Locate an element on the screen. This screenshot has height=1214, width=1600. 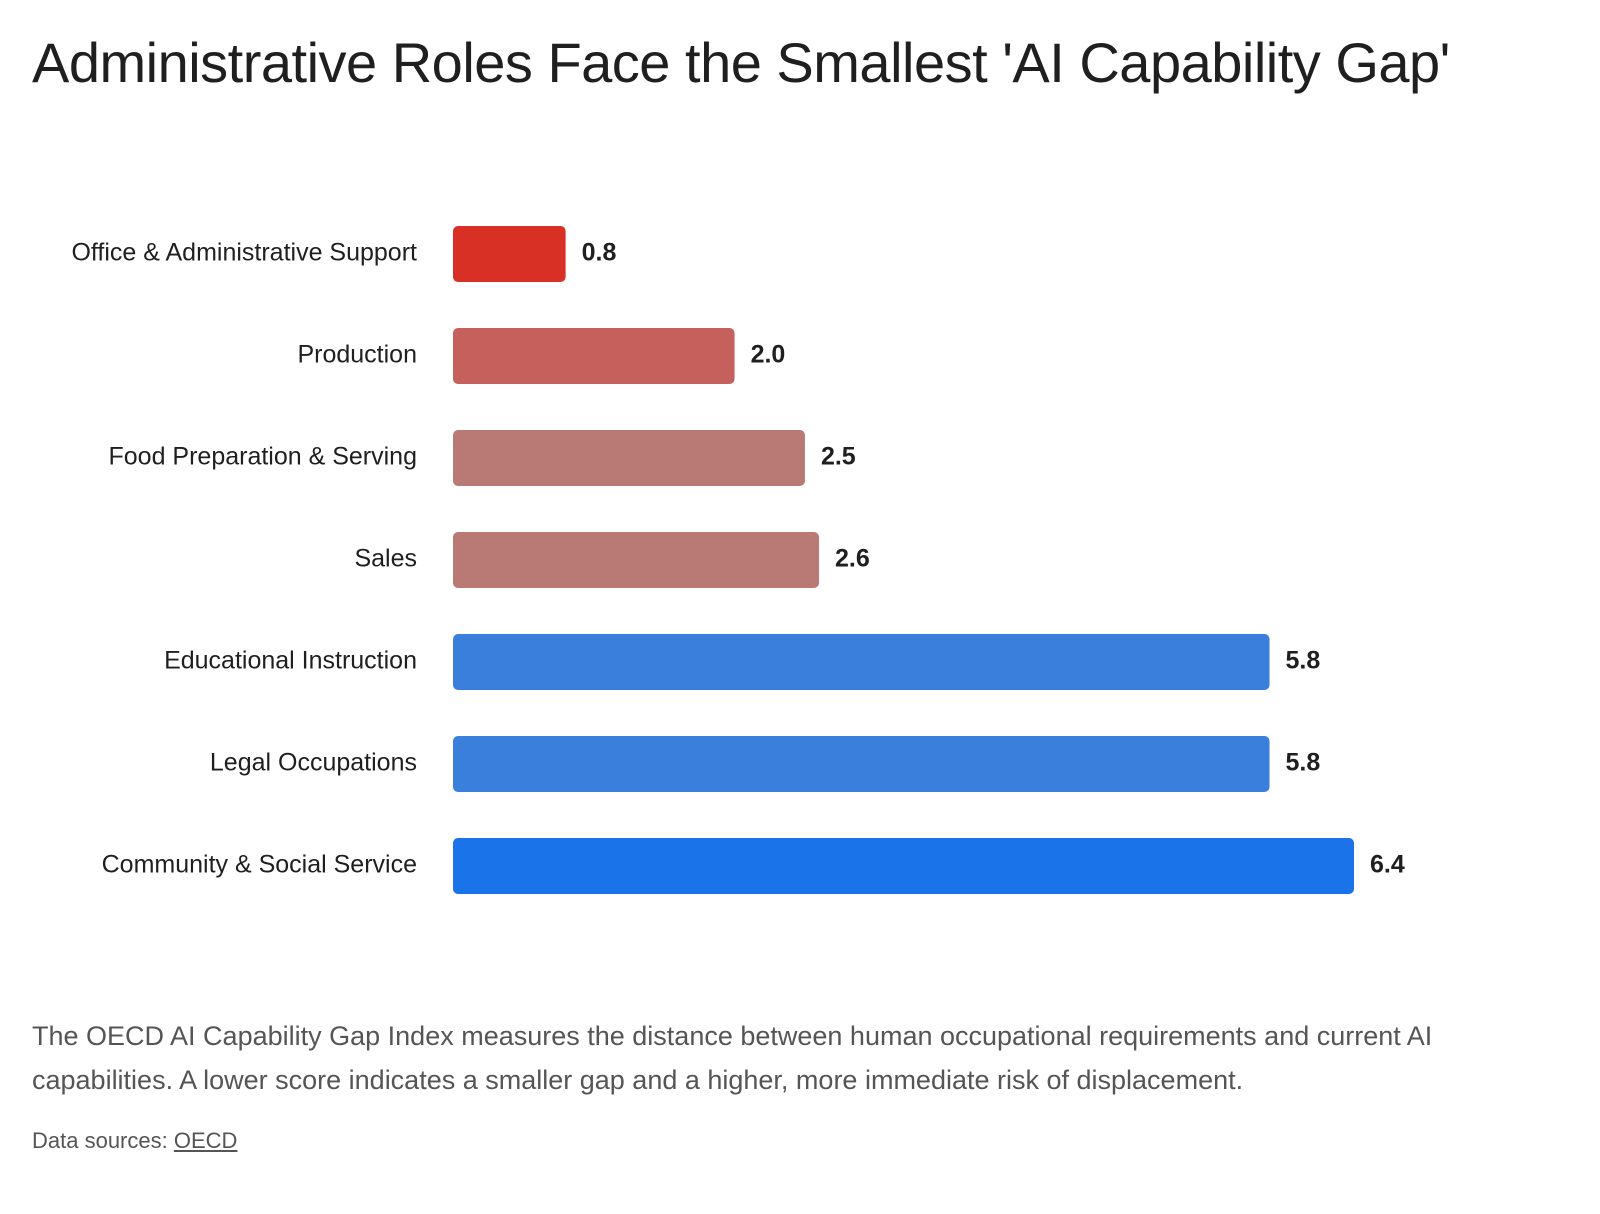
category-label: Sales is located at coordinates (385, 559).